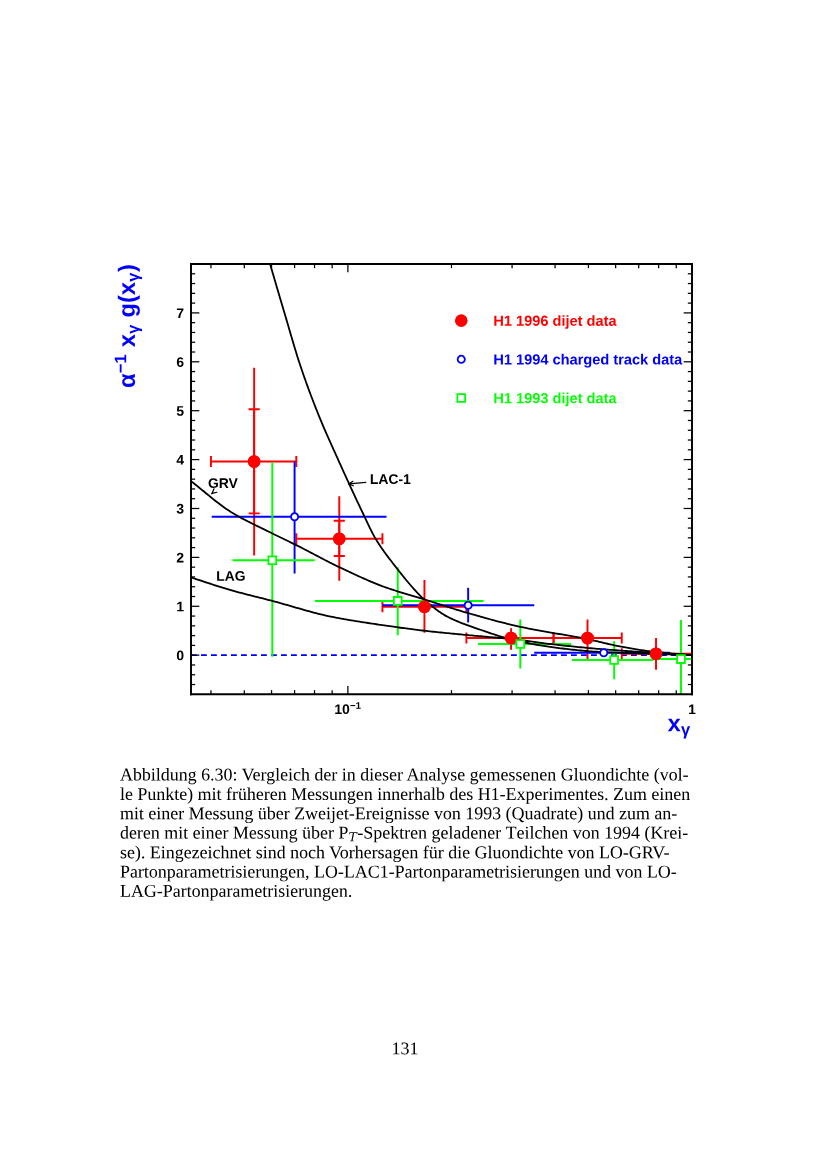  What do you see at coordinates (180, 362) in the screenshot?
I see `y-tick-label: 6` at bounding box center [180, 362].